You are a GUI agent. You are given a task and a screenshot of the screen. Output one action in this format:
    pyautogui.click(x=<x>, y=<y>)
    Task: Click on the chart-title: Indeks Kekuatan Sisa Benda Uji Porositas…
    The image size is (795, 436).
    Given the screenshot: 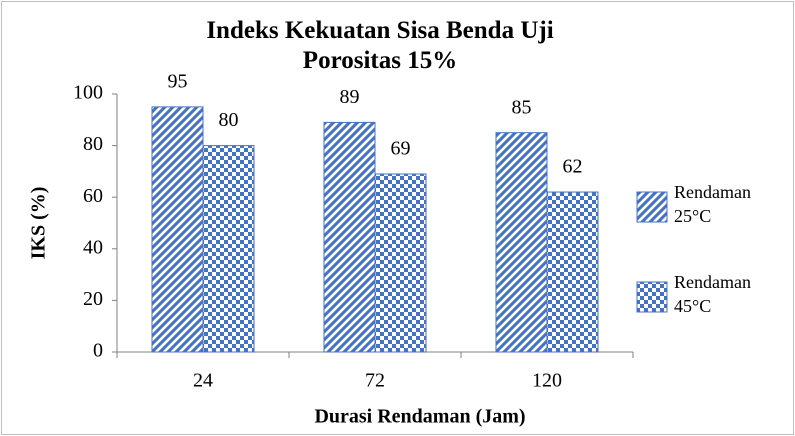 What is the action you would take?
    pyautogui.click(x=380, y=45)
    